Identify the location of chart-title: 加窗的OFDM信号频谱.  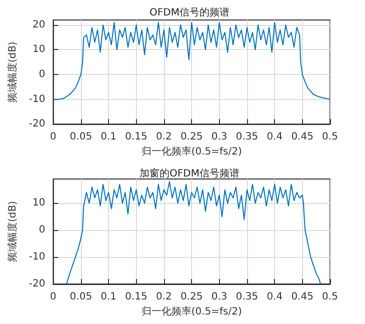
(190, 174).